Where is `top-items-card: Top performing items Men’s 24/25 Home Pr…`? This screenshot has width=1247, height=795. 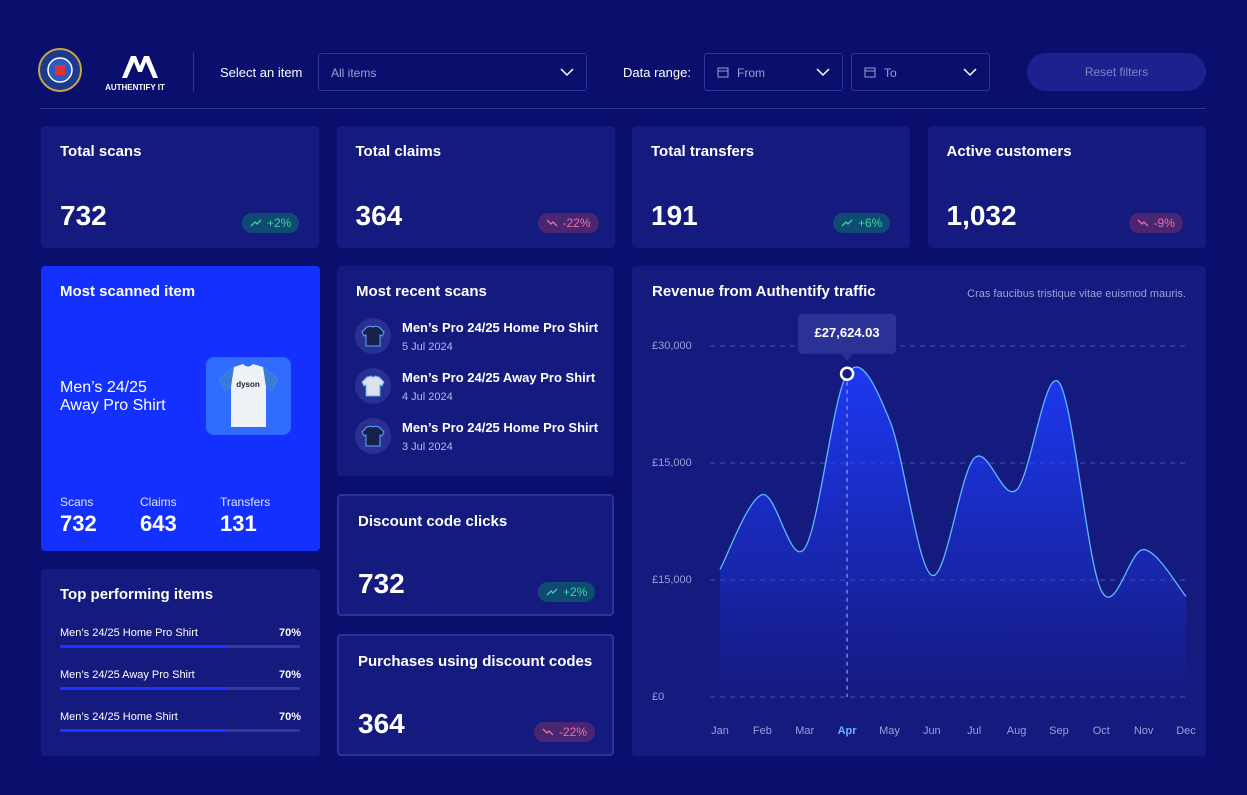 top-items-card: Top performing items Men’s 24/25 Home Pr… is located at coordinates (180, 662).